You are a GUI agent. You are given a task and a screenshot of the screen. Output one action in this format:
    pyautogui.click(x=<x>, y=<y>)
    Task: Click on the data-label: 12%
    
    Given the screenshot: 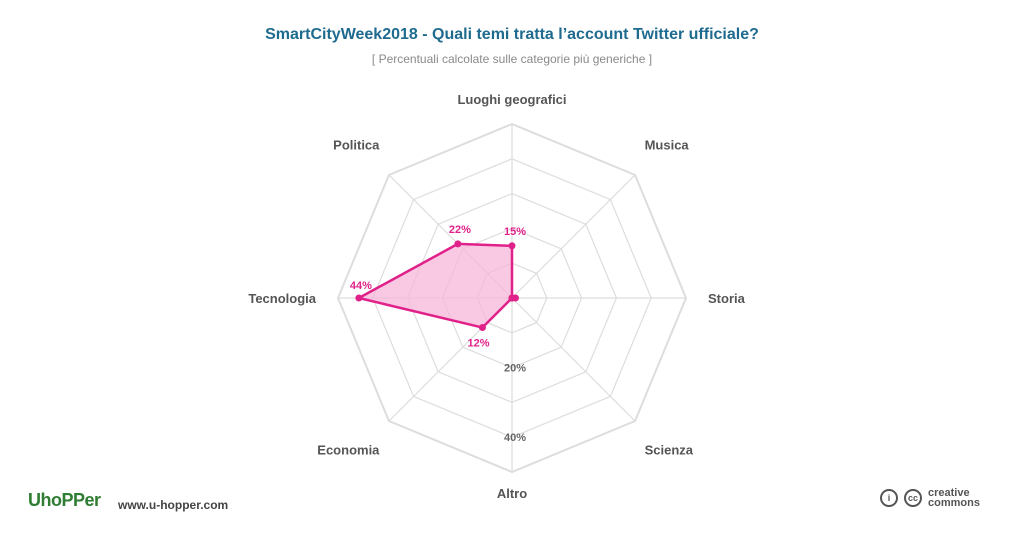 What is the action you would take?
    pyautogui.click(x=478, y=344)
    